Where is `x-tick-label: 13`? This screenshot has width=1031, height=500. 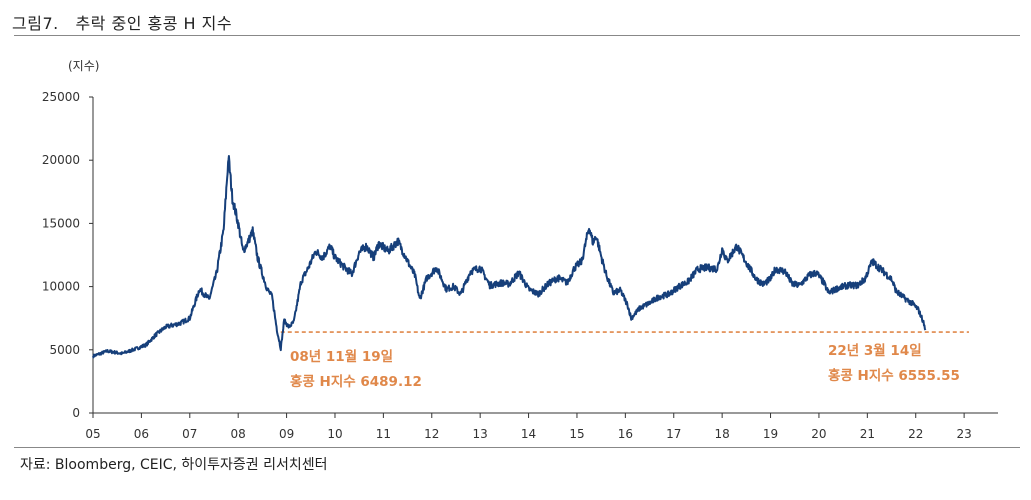
x-tick-label: 13 is located at coordinates (480, 434).